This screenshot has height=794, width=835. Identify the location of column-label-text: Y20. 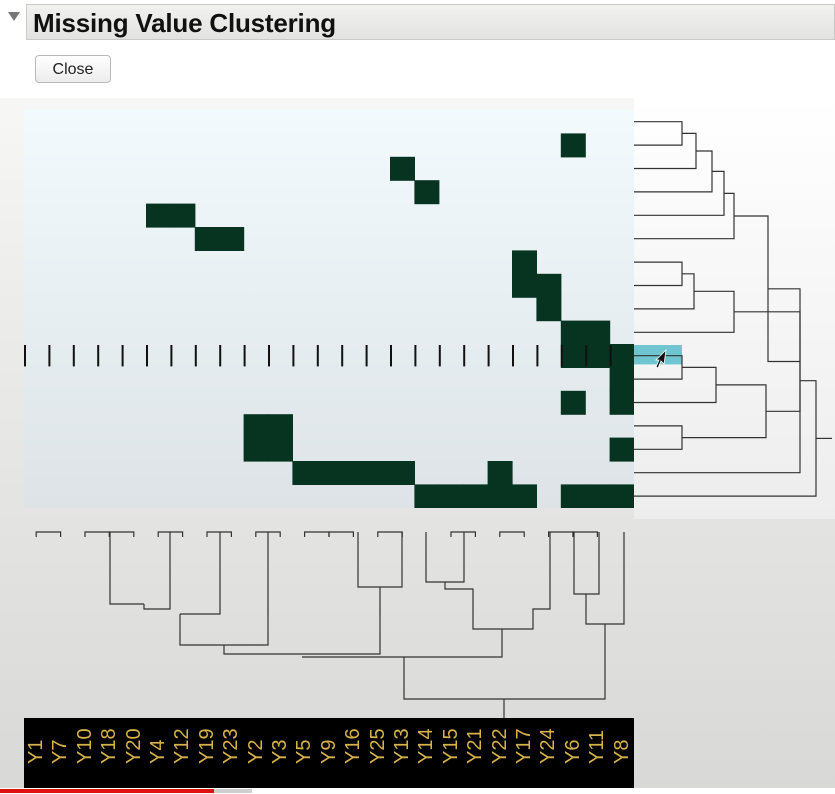
(133, 746).